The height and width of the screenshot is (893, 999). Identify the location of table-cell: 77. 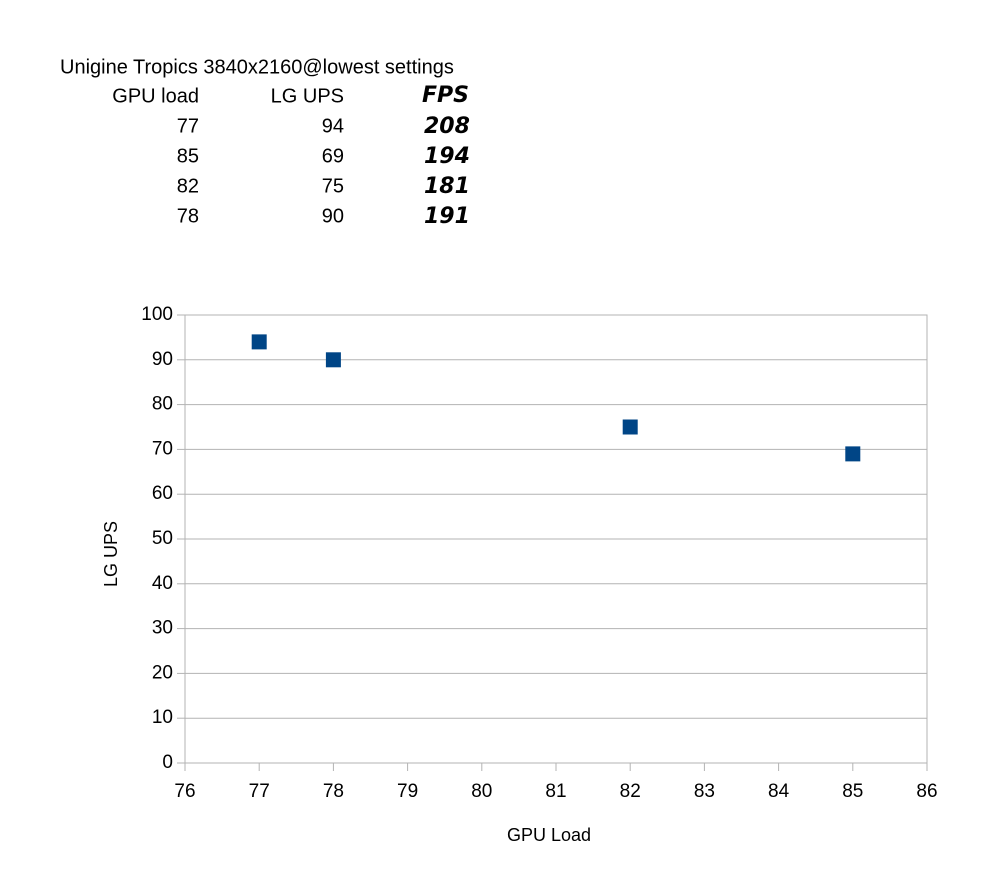
(188, 126).